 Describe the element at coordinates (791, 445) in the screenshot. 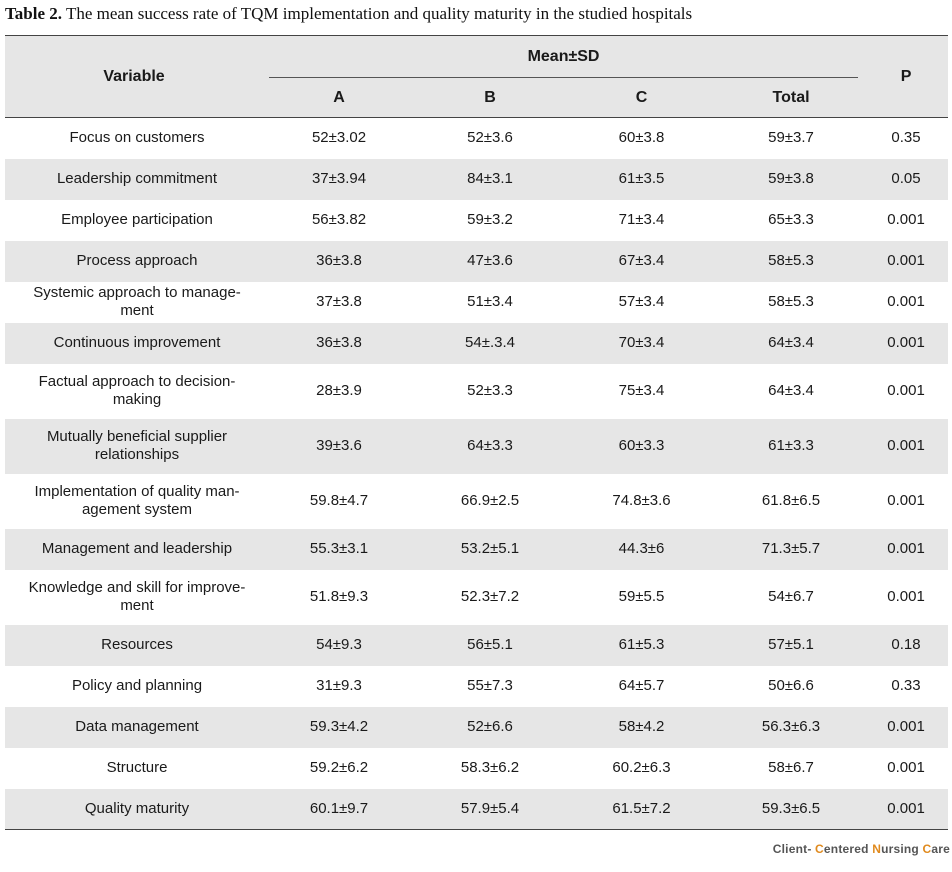

I see `cell-total: 61±3.3` at that location.